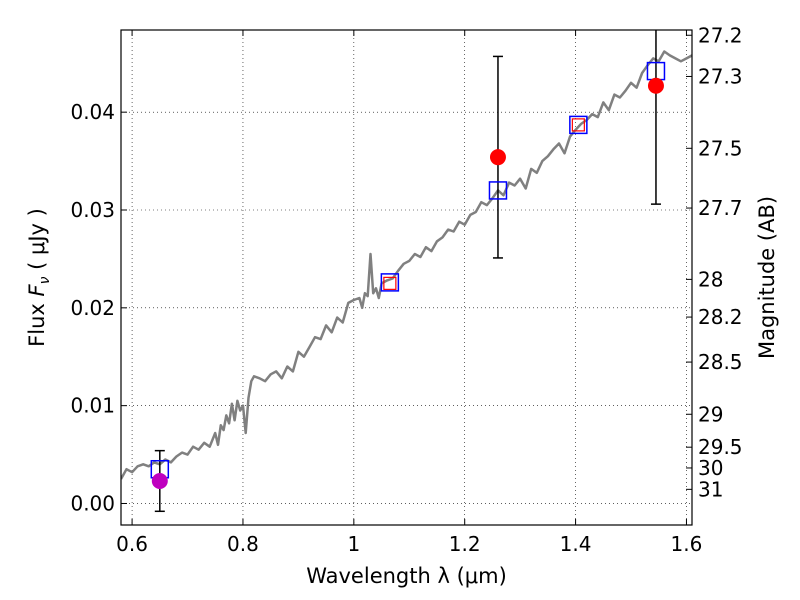 The image size is (800, 600). Describe the element at coordinates (767, 277) in the screenshot. I see `y2-axis-title: Magnitude (AB)` at that location.